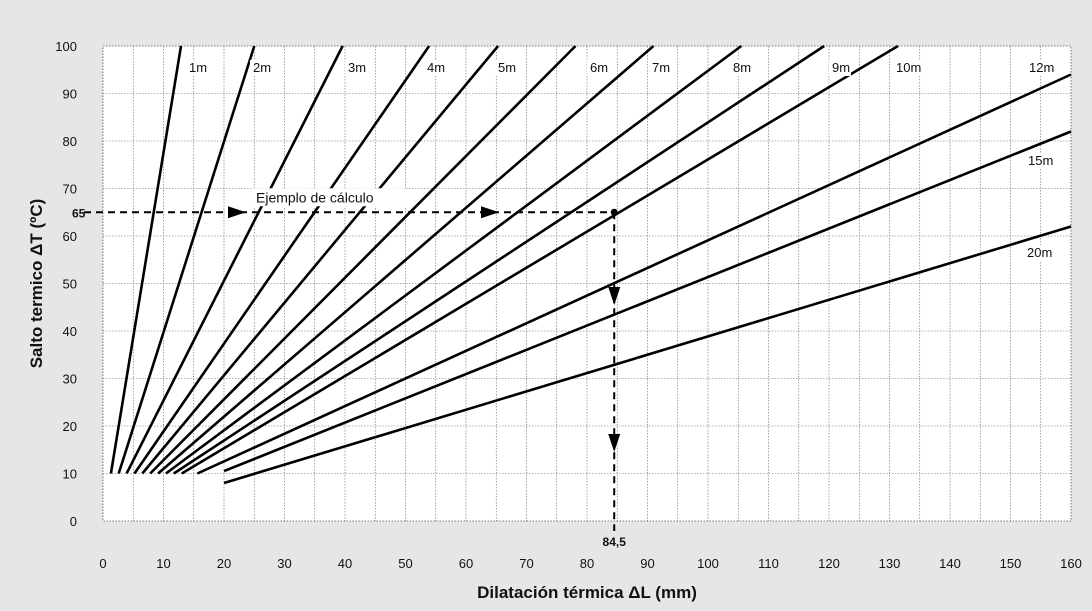 This screenshot has height=611, width=1092. Describe the element at coordinates (79, 213) in the screenshot. I see `example-y-value: 65` at that location.